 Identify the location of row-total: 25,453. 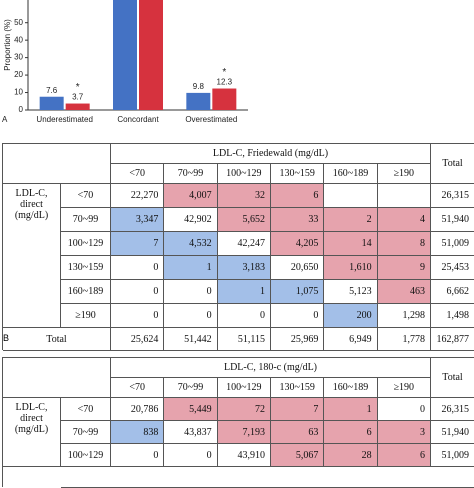
(452, 268).